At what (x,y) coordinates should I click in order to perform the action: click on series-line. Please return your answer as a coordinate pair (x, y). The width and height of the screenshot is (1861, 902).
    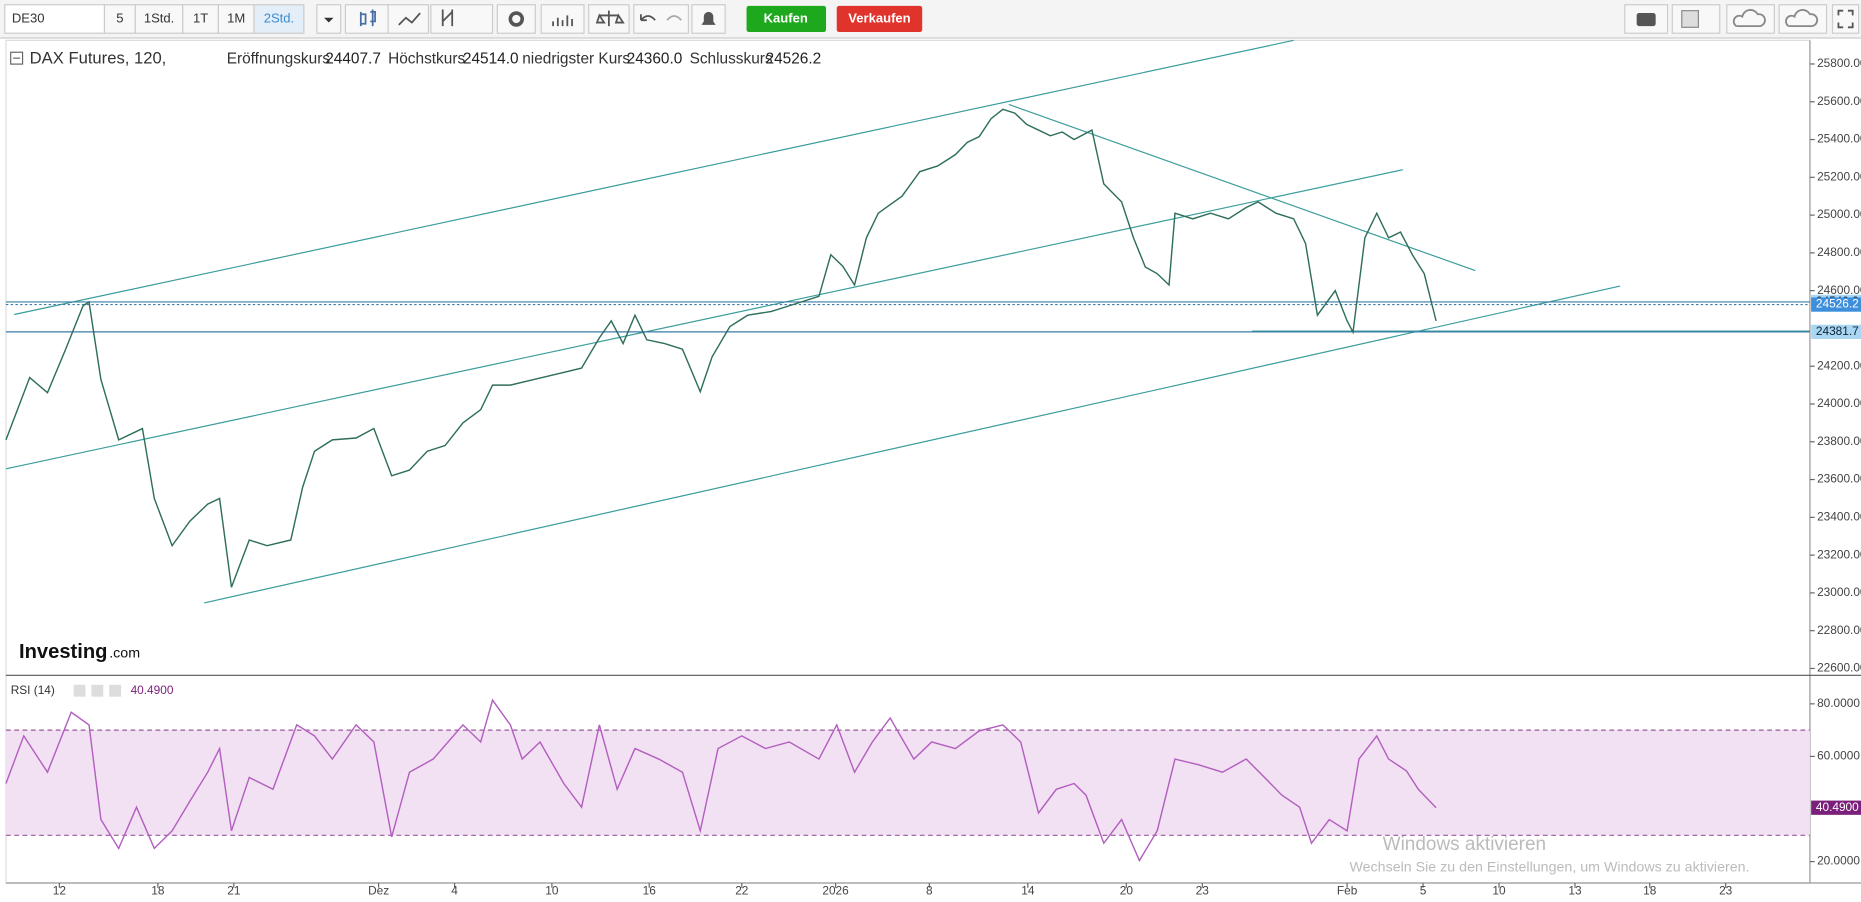
    Looking at the image, I should click on (721, 780).